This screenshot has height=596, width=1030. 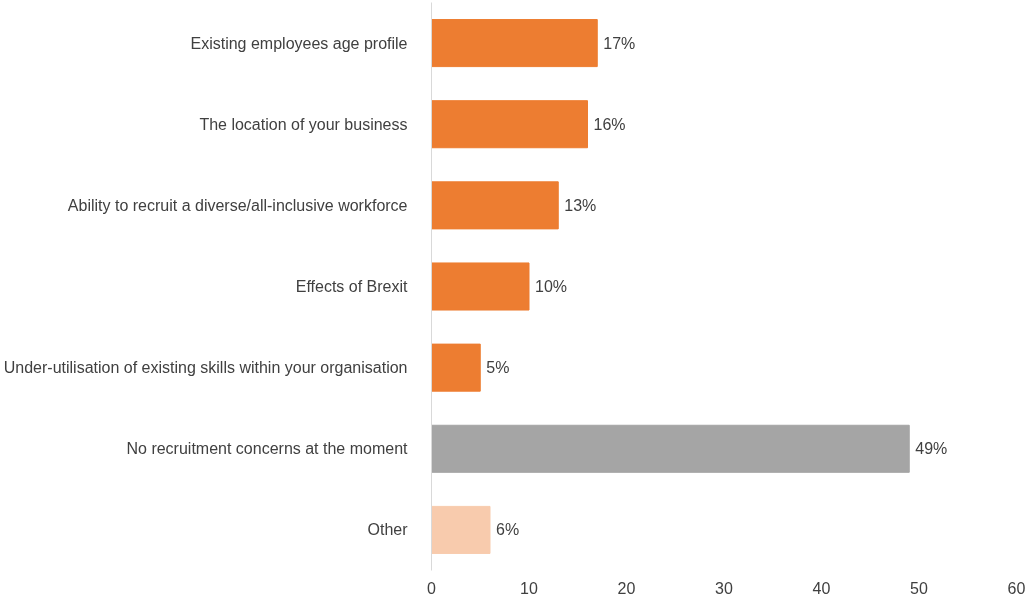 I want to click on y-tick-label: Ability to recruit a diverse/all-inclusive workforce, so click(x=237, y=205).